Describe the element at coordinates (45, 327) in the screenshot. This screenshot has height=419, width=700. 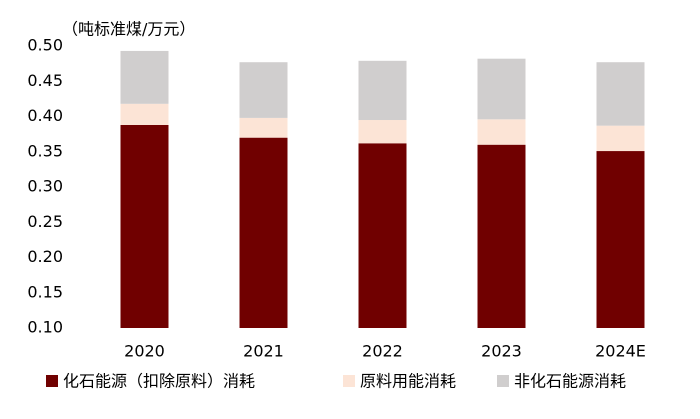
I see `y-tick-label: 0.10` at that location.